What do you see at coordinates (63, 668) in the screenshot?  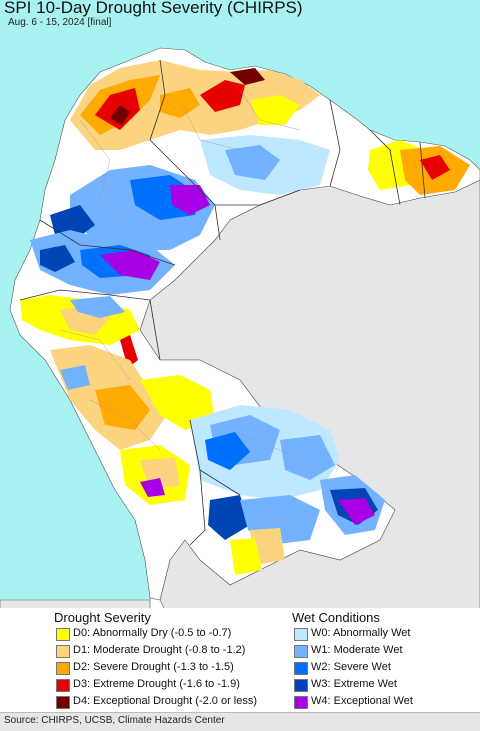 I see `legend-swatch-d2` at bounding box center [63, 668].